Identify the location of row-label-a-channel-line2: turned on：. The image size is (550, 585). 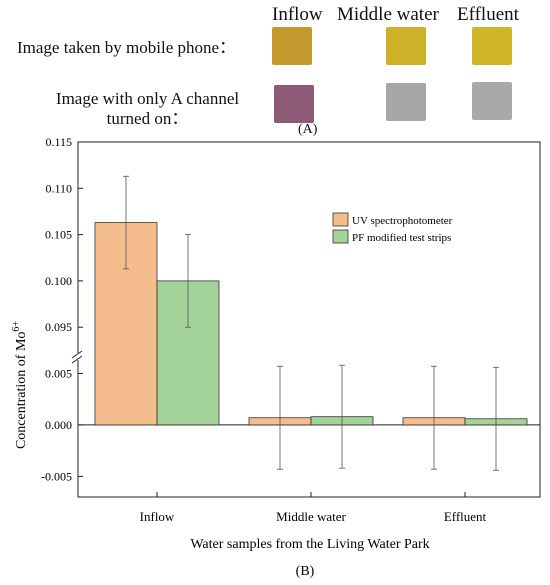
(147, 118).